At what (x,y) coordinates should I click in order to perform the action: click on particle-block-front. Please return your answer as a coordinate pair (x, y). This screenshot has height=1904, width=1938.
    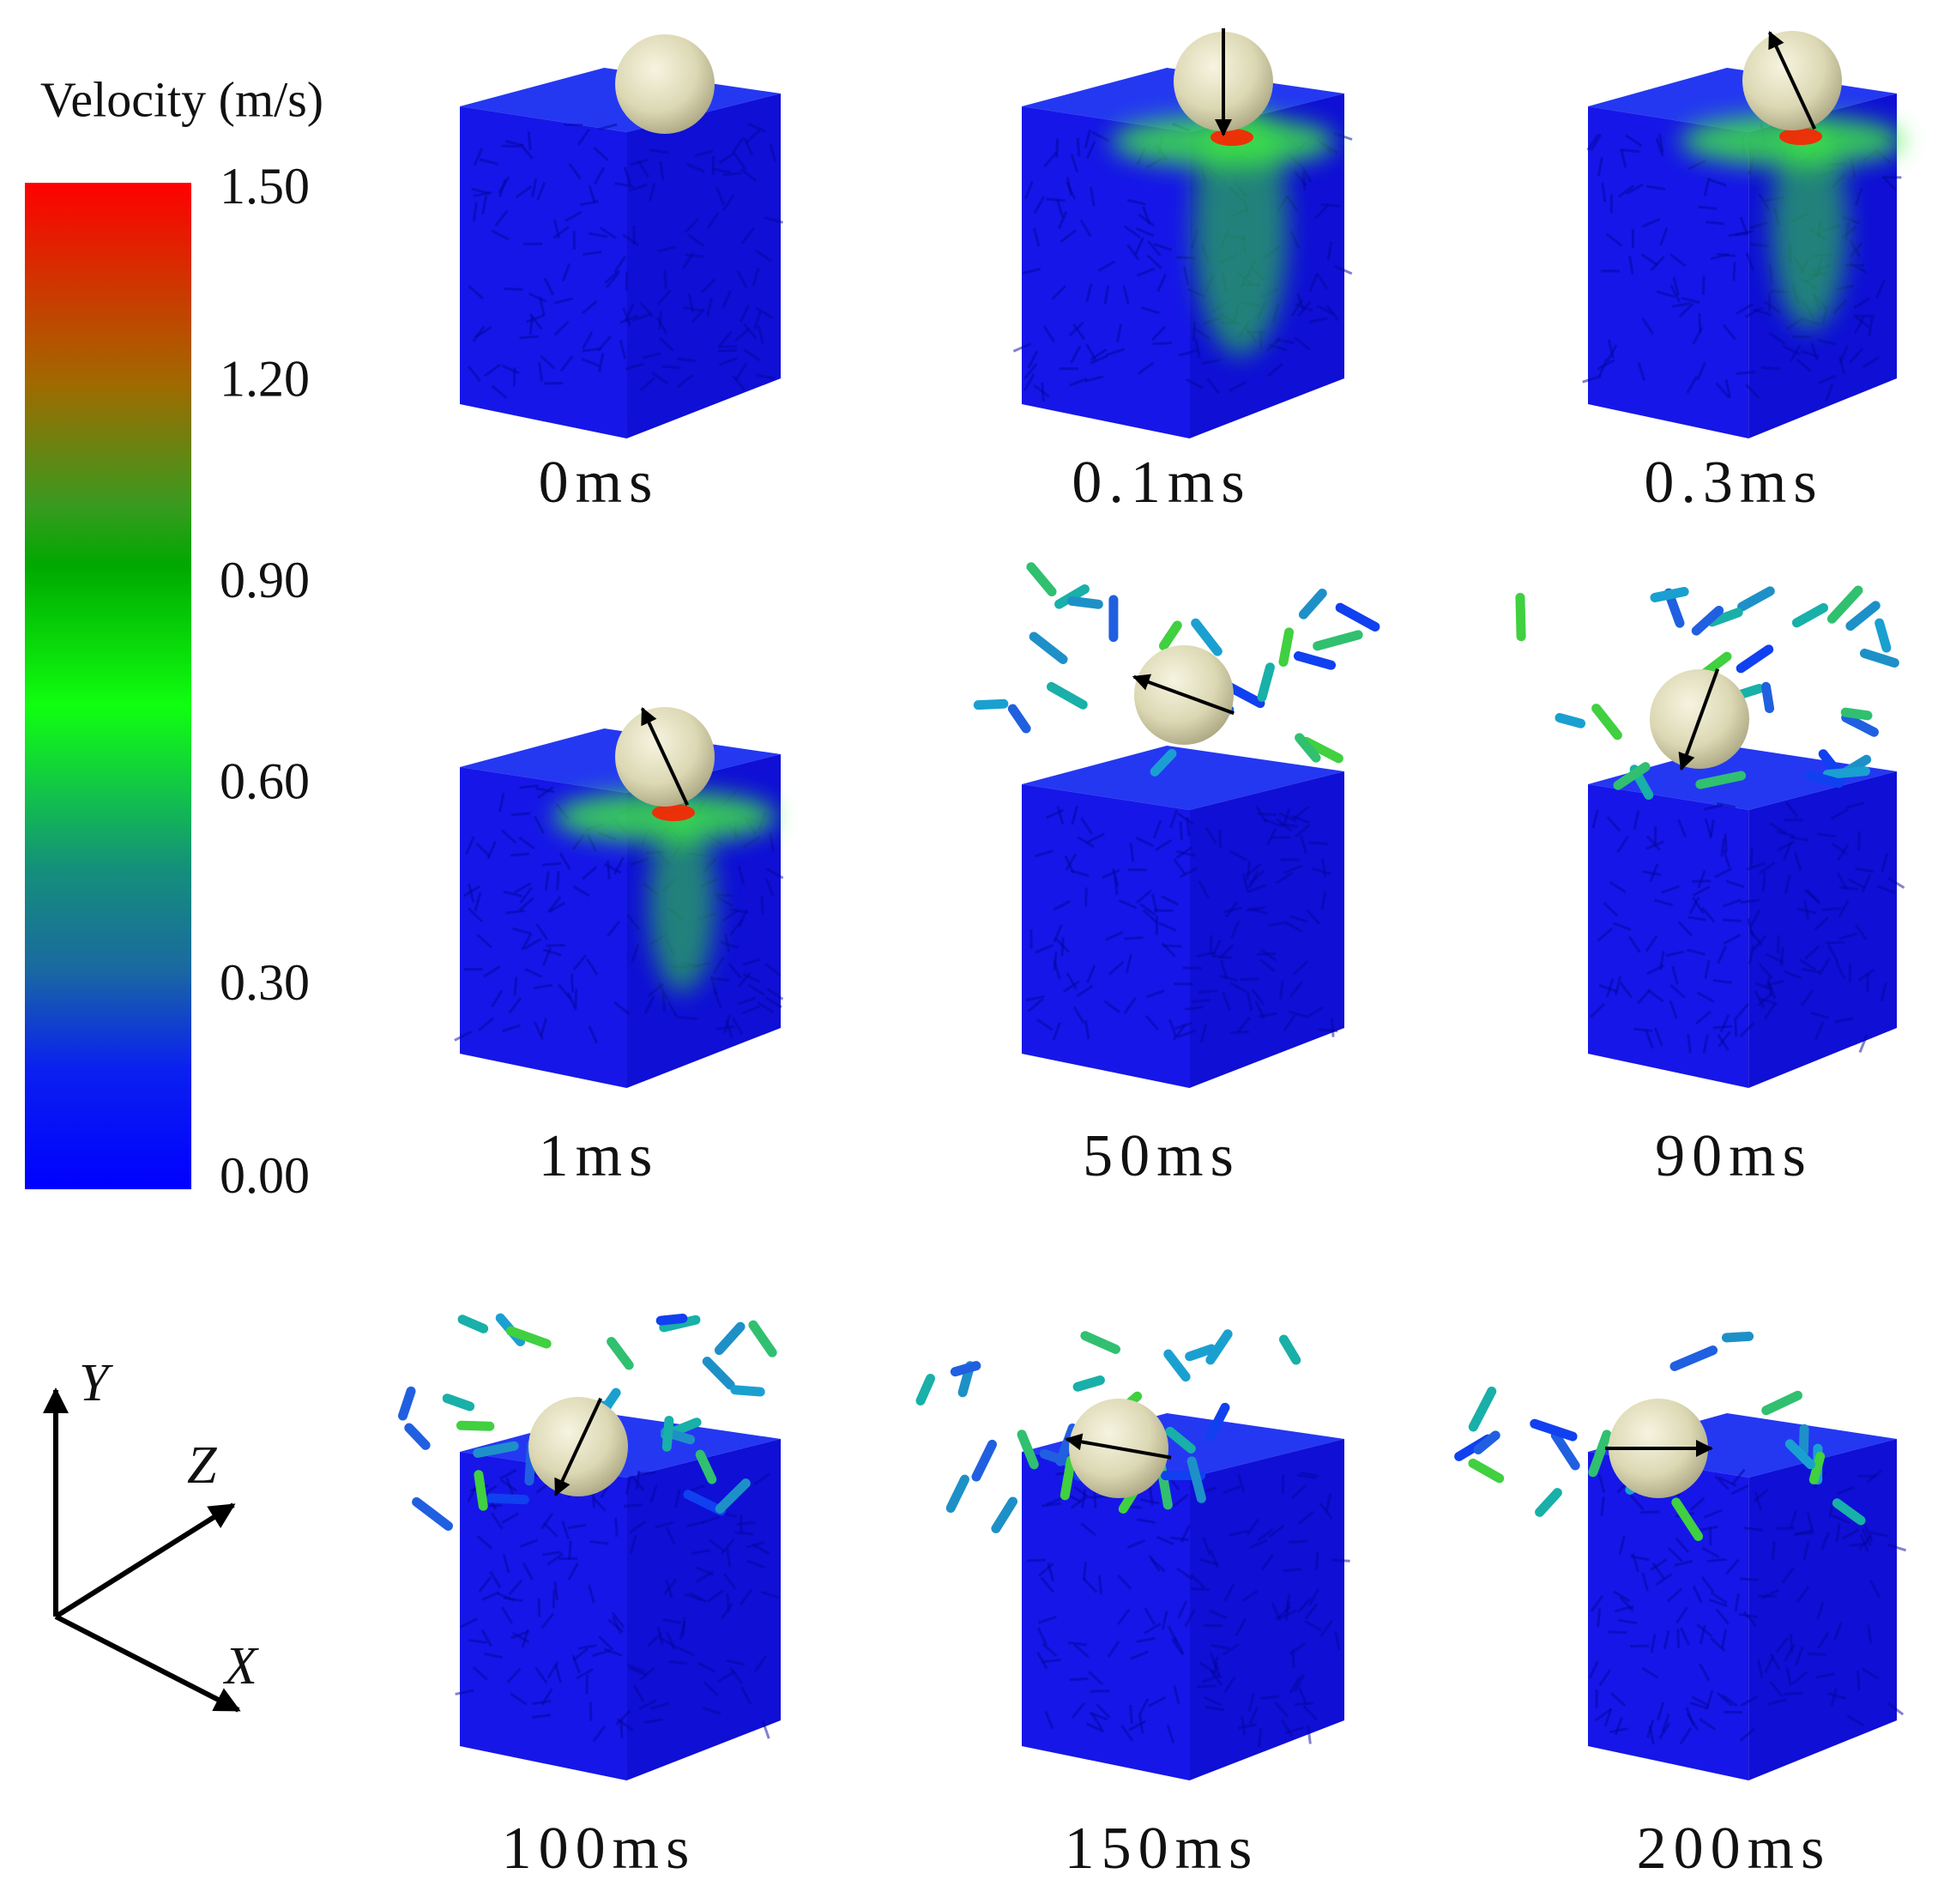
    Looking at the image, I should click on (1106, 936).